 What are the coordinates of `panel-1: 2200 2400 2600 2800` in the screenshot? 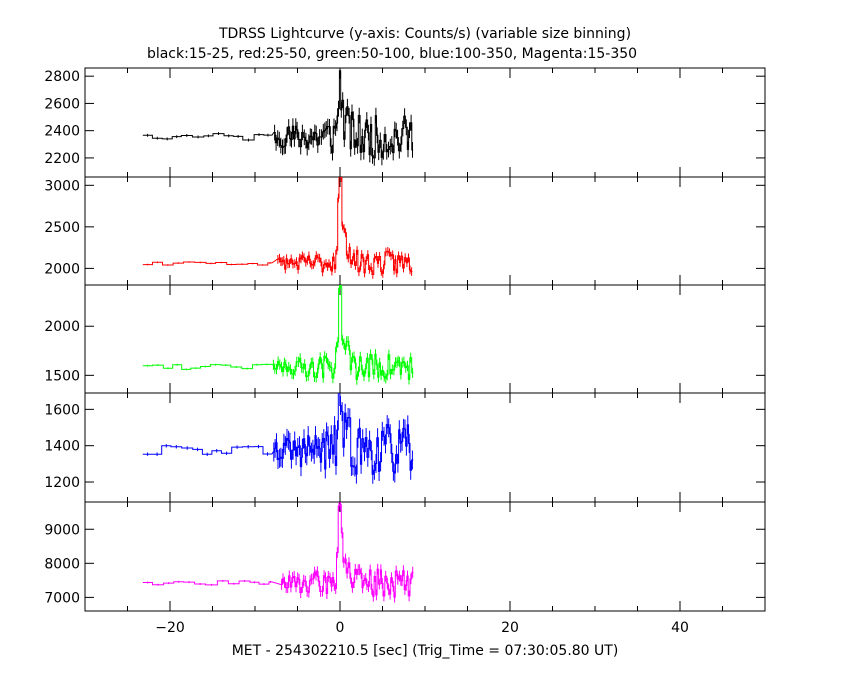 It's located at (405, 122).